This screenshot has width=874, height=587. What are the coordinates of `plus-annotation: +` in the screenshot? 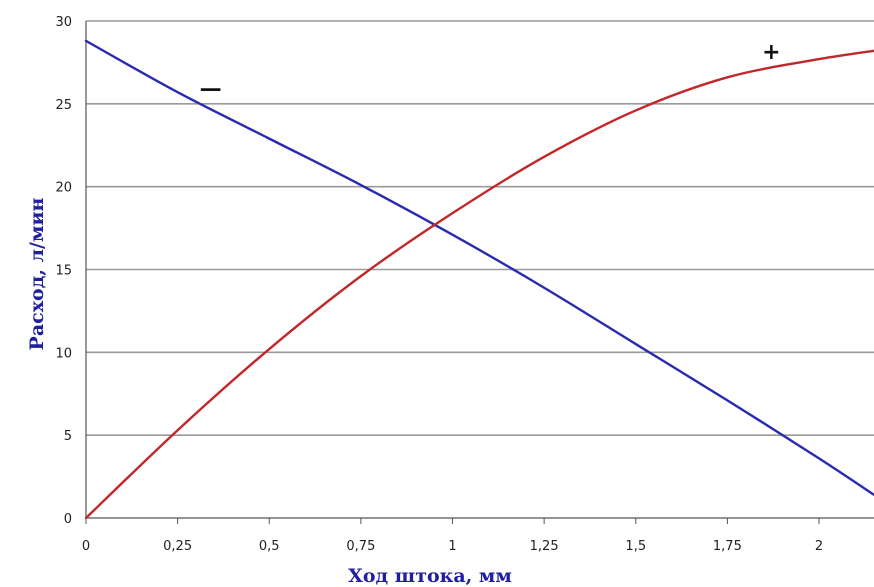 It's located at (771, 52).